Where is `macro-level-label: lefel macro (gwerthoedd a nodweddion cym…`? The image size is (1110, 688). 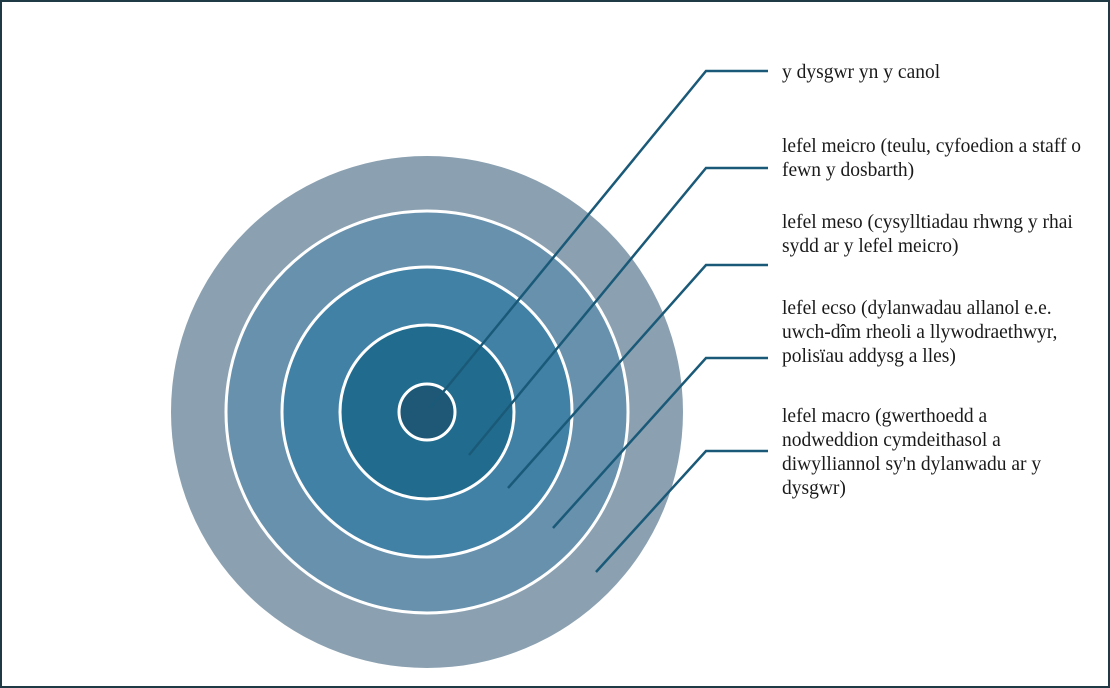 macro-level-label: lefel macro (gwerthoedd a nodweddion cym… is located at coordinates (912, 452).